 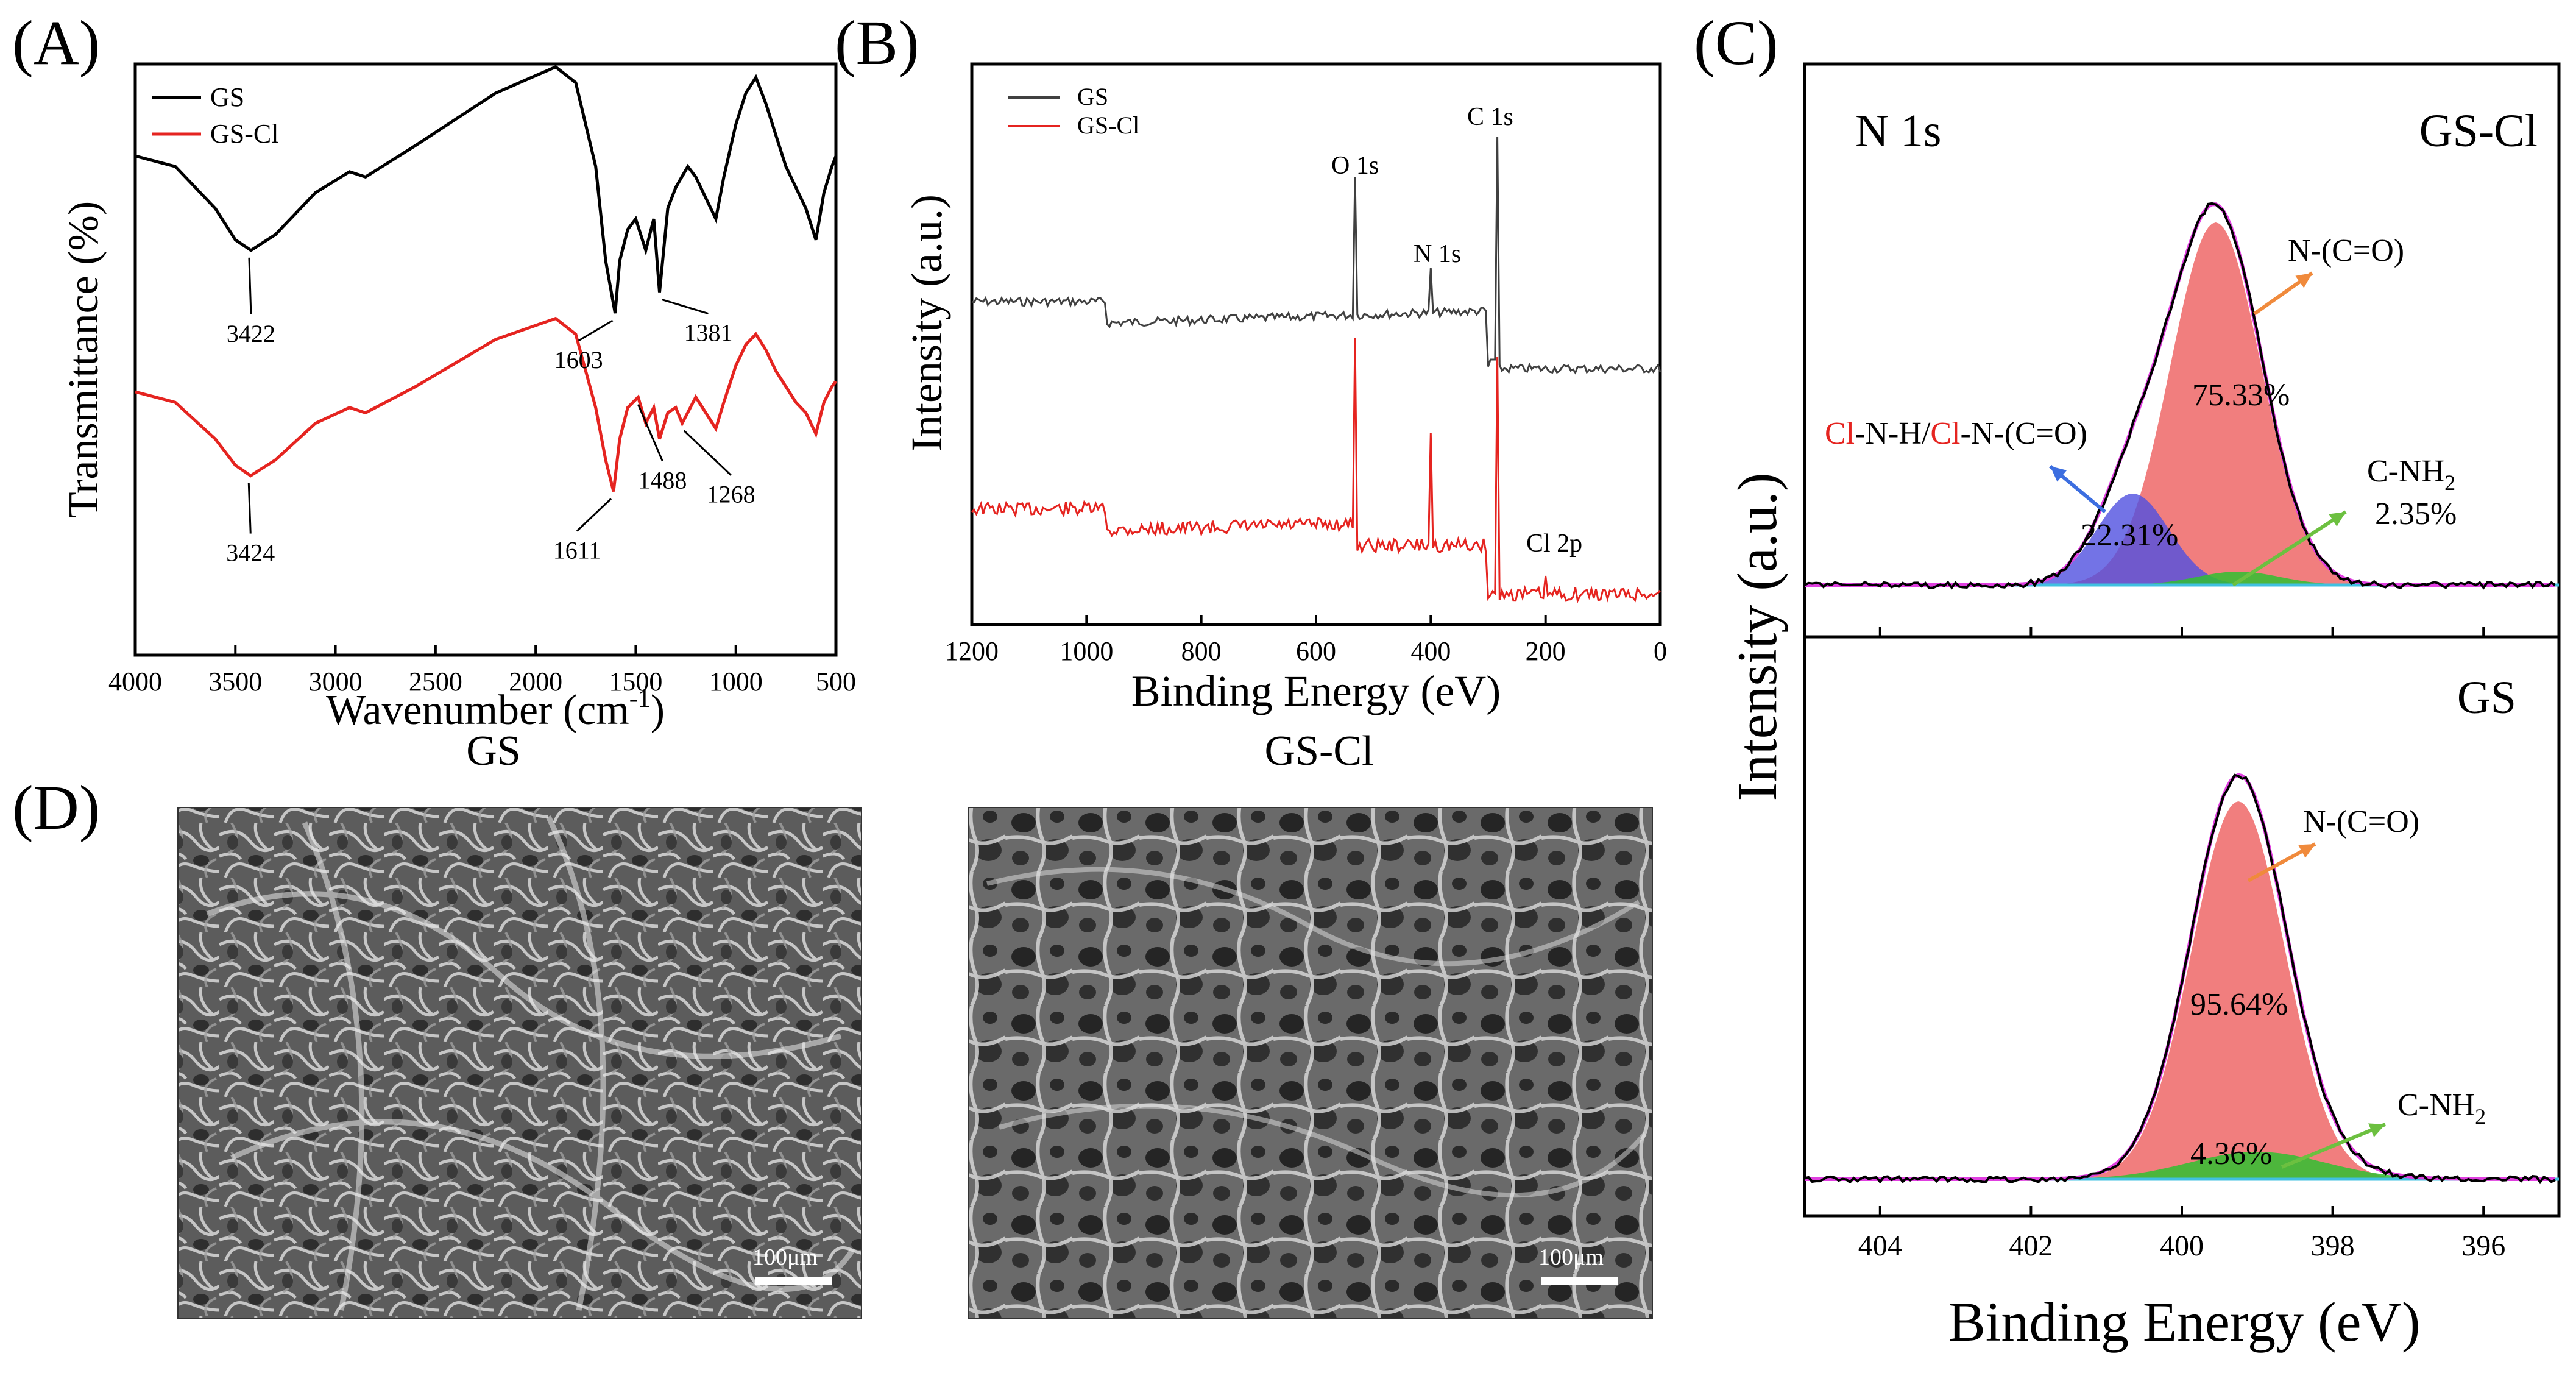 What do you see at coordinates (1319, 751) in the screenshot?
I see `sem-title-gscl: GS-Cl` at bounding box center [1319, 751].